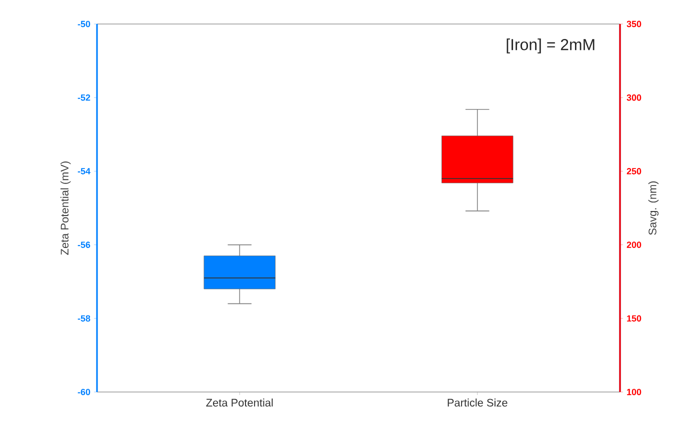 This screenshot has height=430, width=698. Describe the element at coordinates (239, 402) in the screenshot. I see `x-tick-label: Zeta Potential` at that location.